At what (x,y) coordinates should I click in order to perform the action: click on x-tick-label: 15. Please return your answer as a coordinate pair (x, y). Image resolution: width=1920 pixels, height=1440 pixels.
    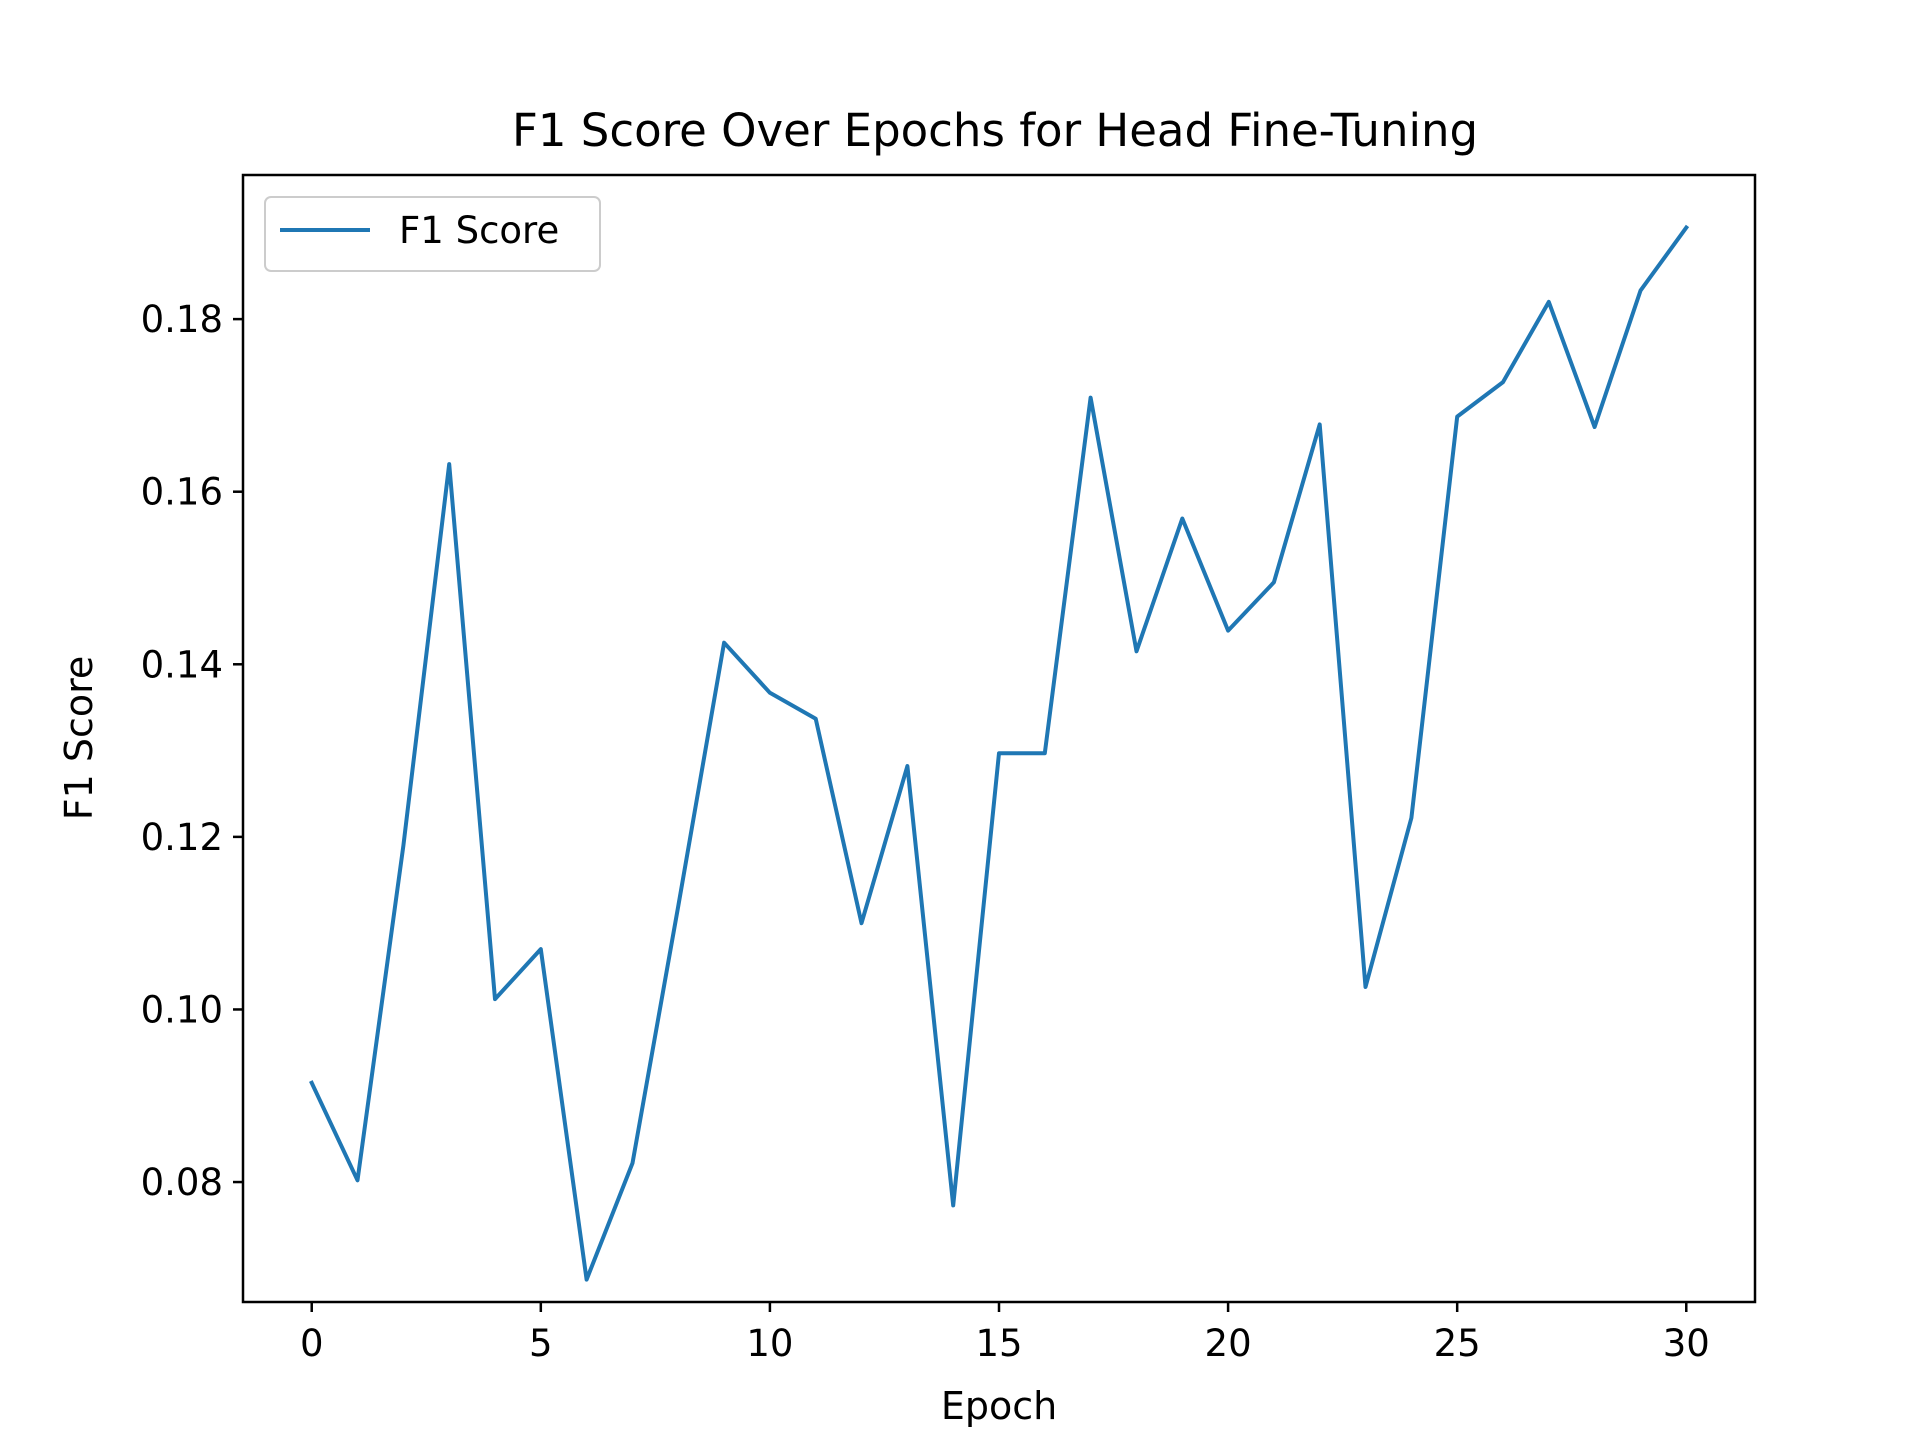
    Looking at the image, I should click on (998, 1343).